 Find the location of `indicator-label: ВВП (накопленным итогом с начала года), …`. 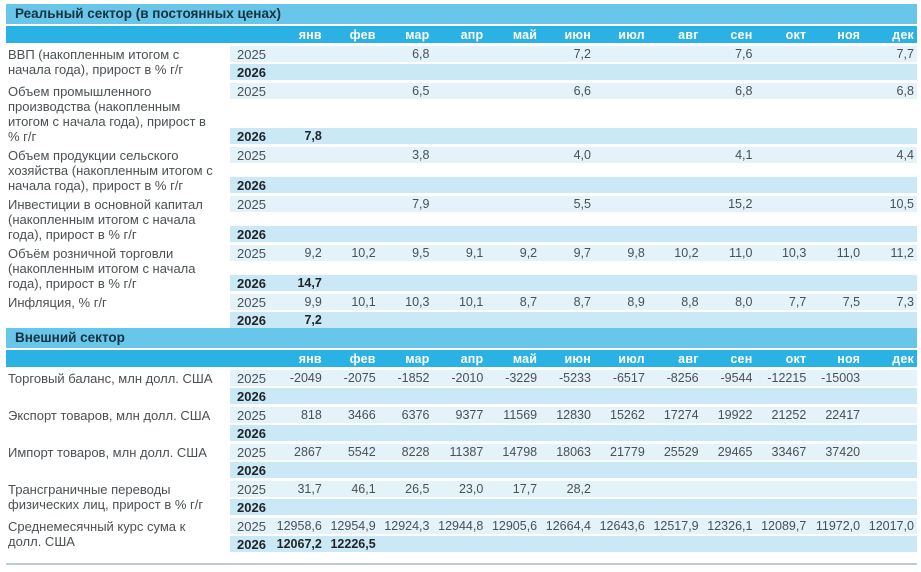

indicator-label: ВВП (накопленным итогом с начала года), … is located at coordinates (96, 62).